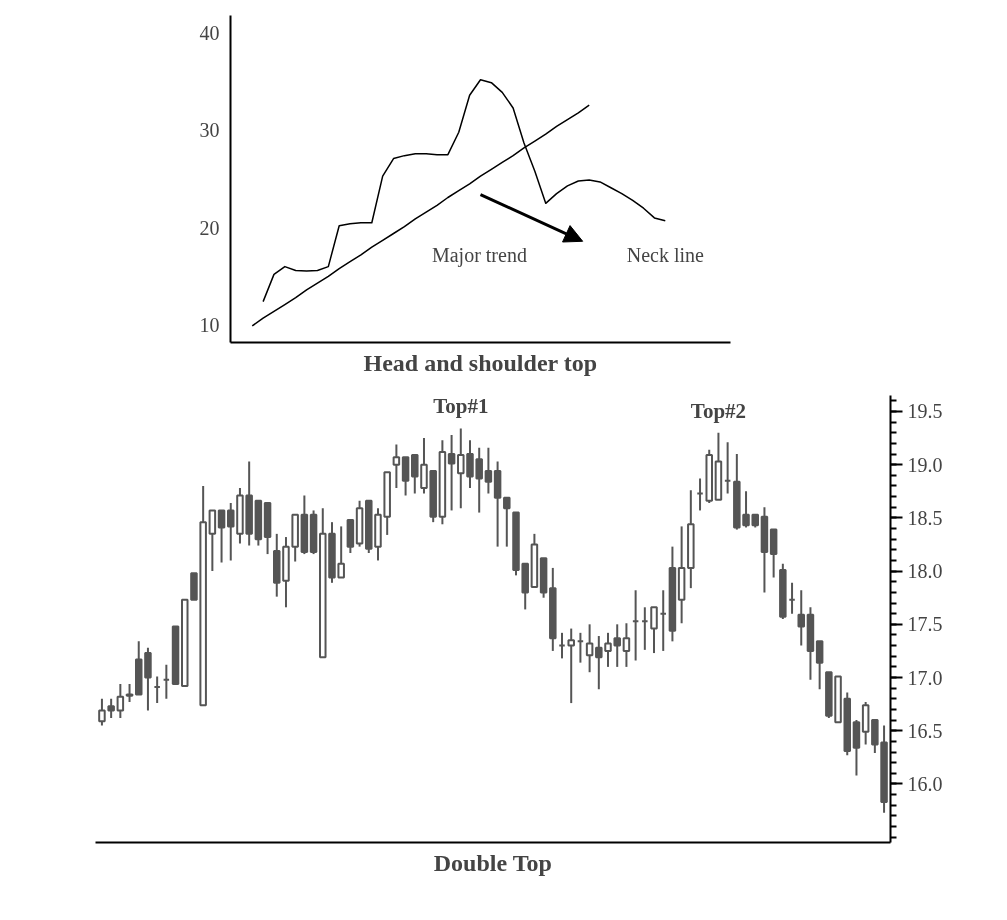  Describe the element at coordinates (925, 571) in the screenshot. I see `y-tick-label: 18.0` at that location.